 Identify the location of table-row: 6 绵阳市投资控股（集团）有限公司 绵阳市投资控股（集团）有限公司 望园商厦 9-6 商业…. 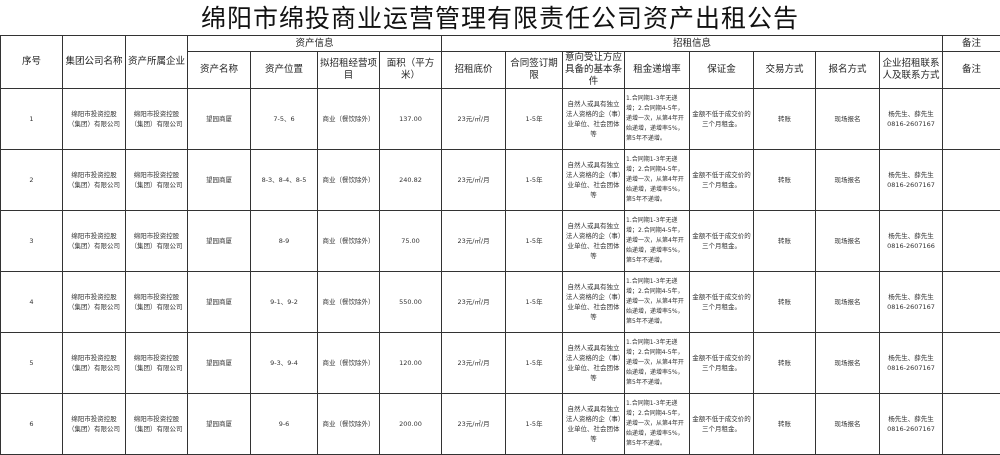
(500, 424).